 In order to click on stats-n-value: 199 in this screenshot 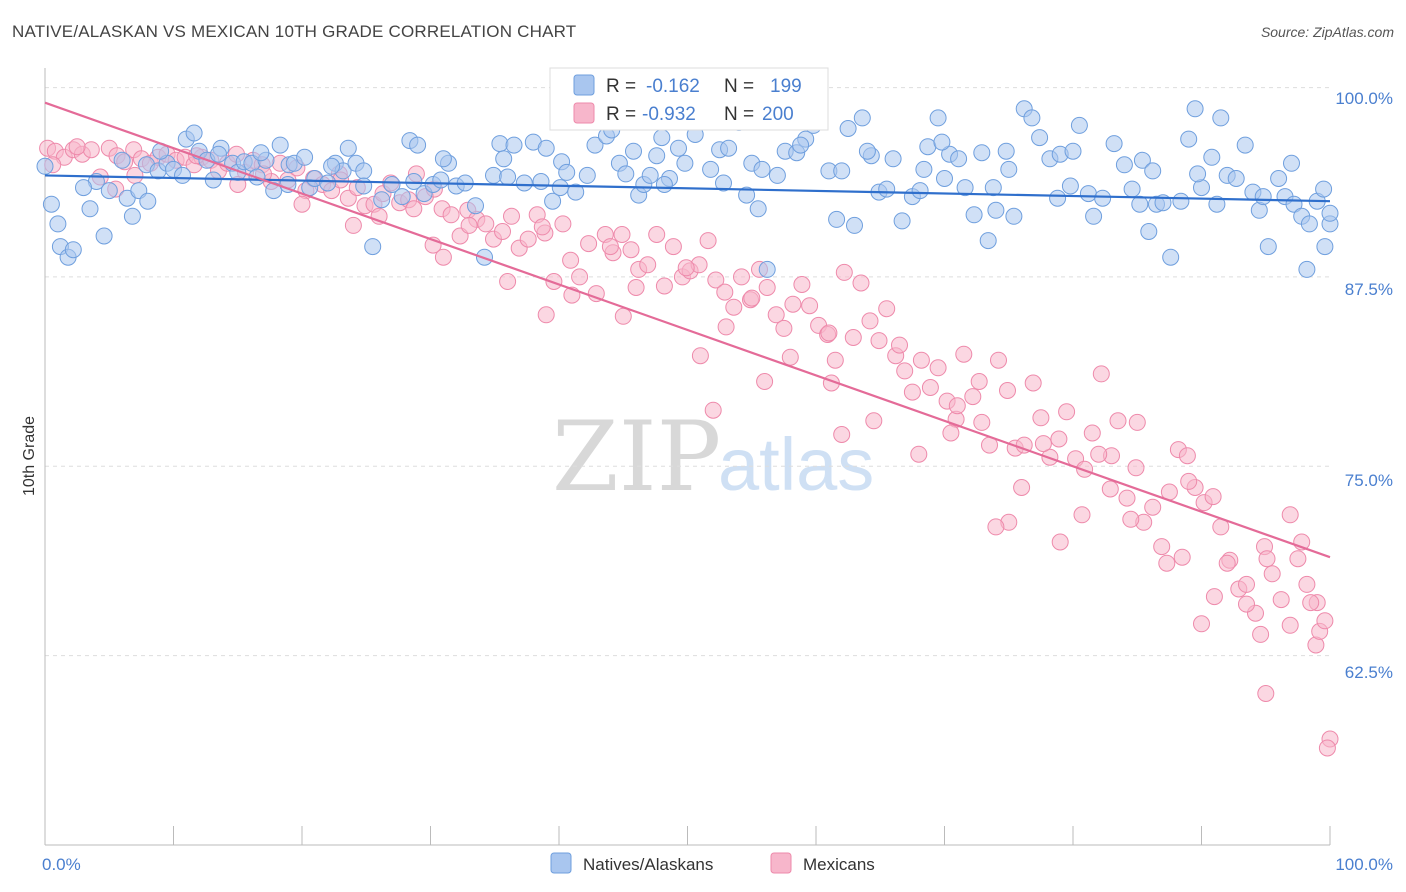, I will do `click(786, 86)`.